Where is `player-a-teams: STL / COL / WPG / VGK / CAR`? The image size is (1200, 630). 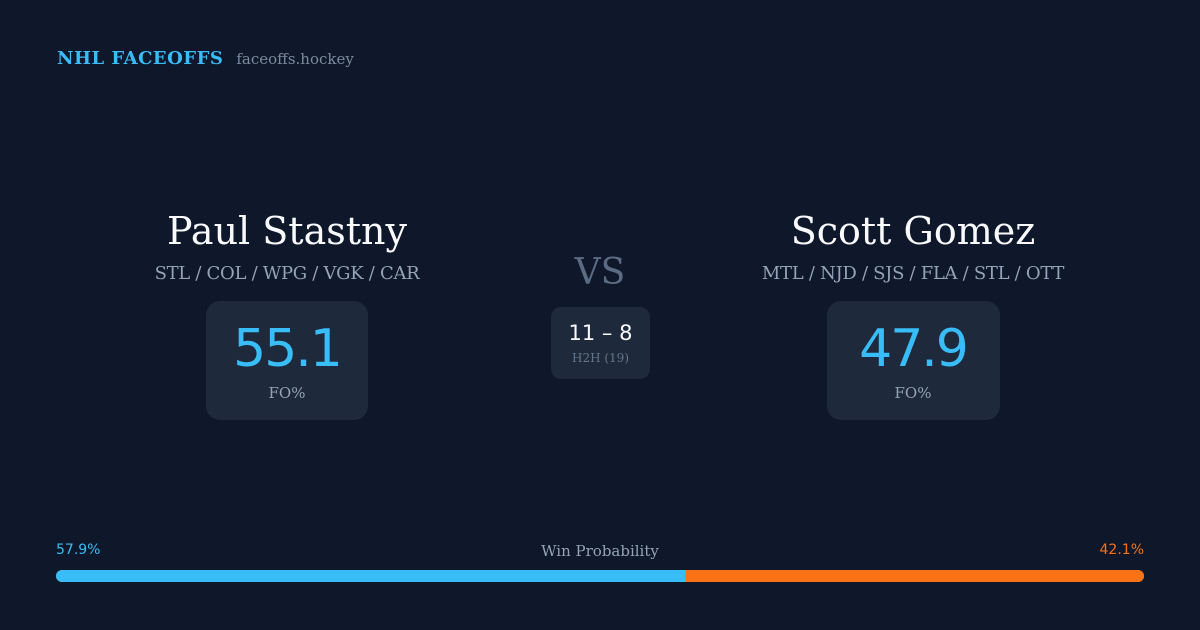
player-a-teams: STL / COL / WPG / VGK / CAR is located at coordinates (287, 273).